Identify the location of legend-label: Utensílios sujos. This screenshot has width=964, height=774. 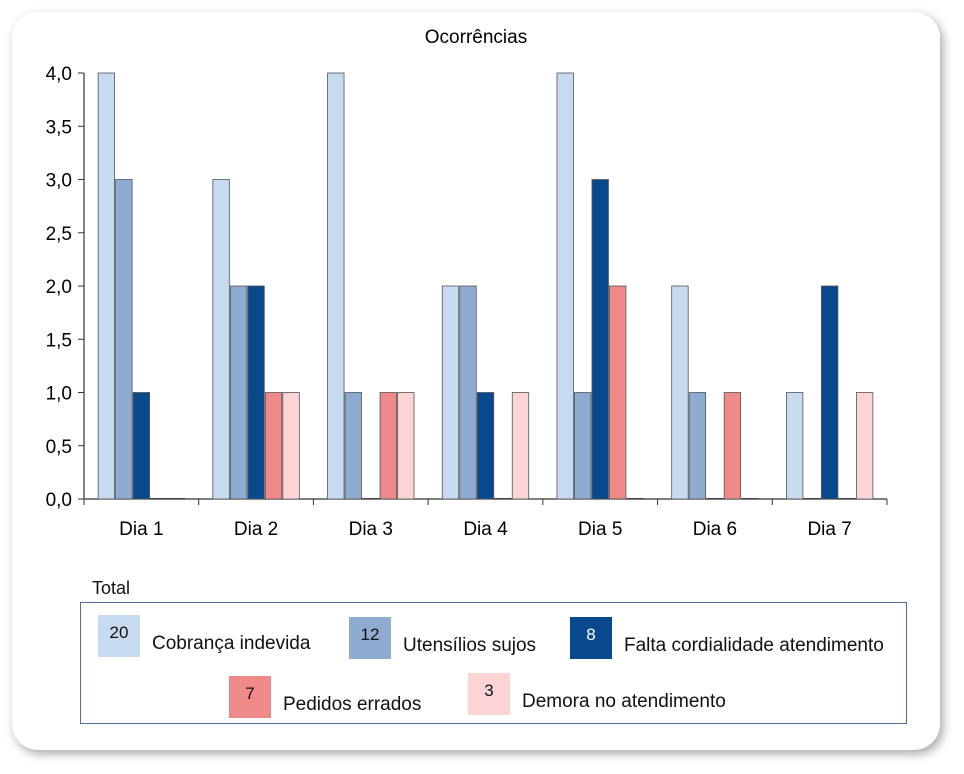
(470, 645).